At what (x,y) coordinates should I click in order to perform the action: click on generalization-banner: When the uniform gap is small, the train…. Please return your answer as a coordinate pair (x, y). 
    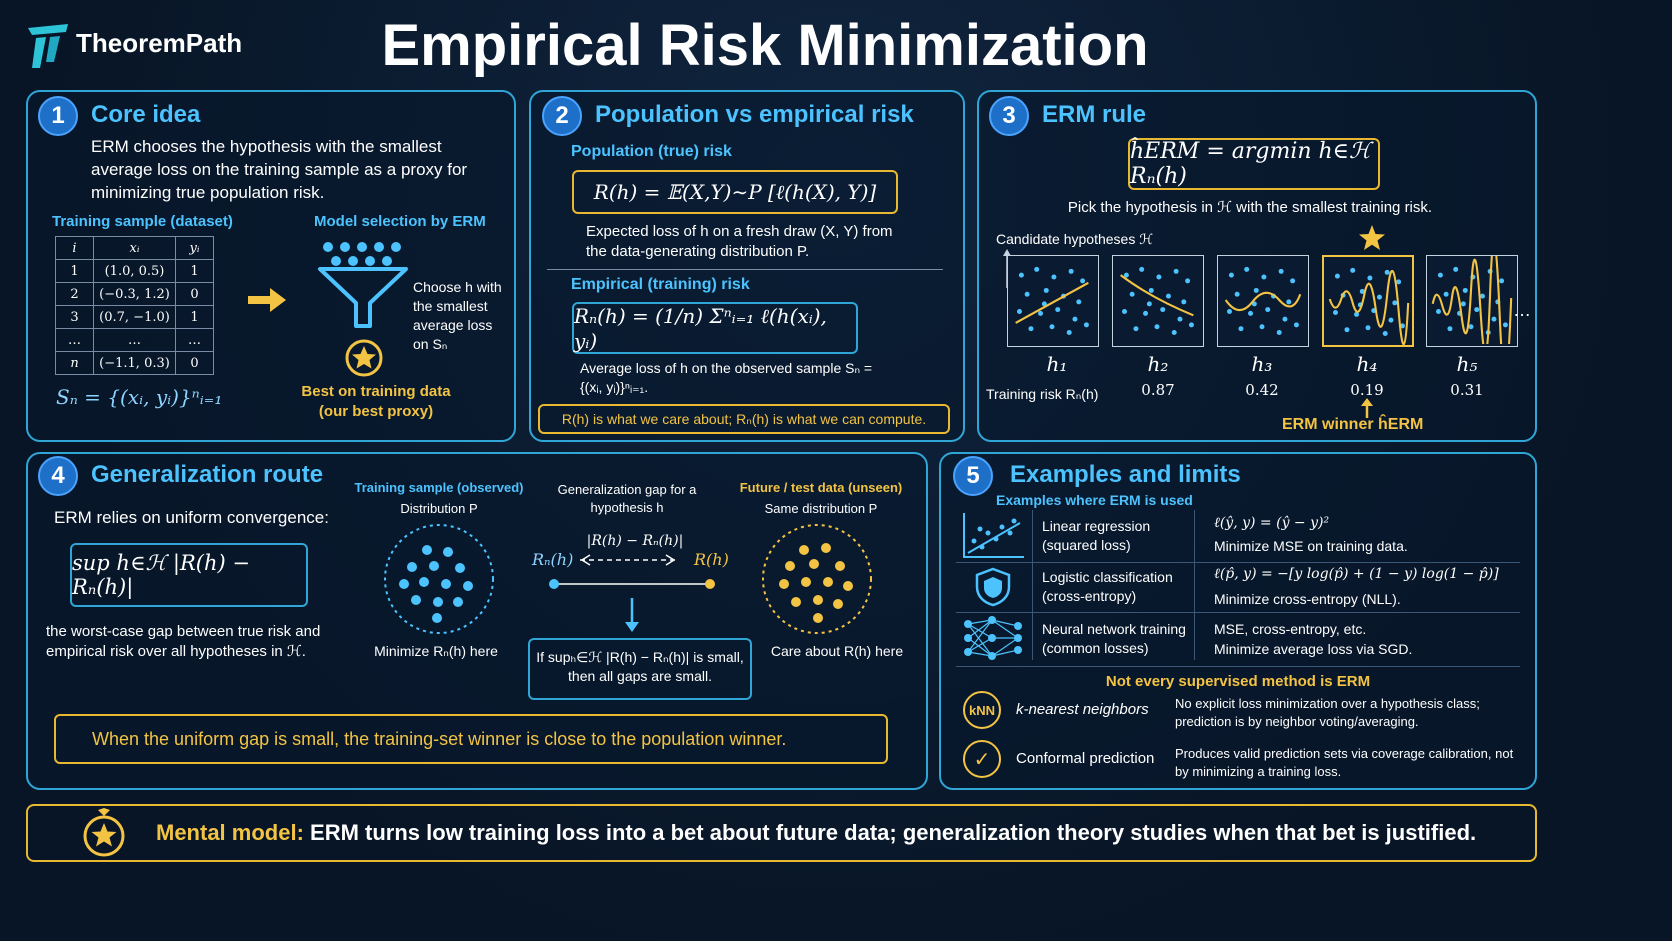
    Looking at the image, I should click on (471, 739).